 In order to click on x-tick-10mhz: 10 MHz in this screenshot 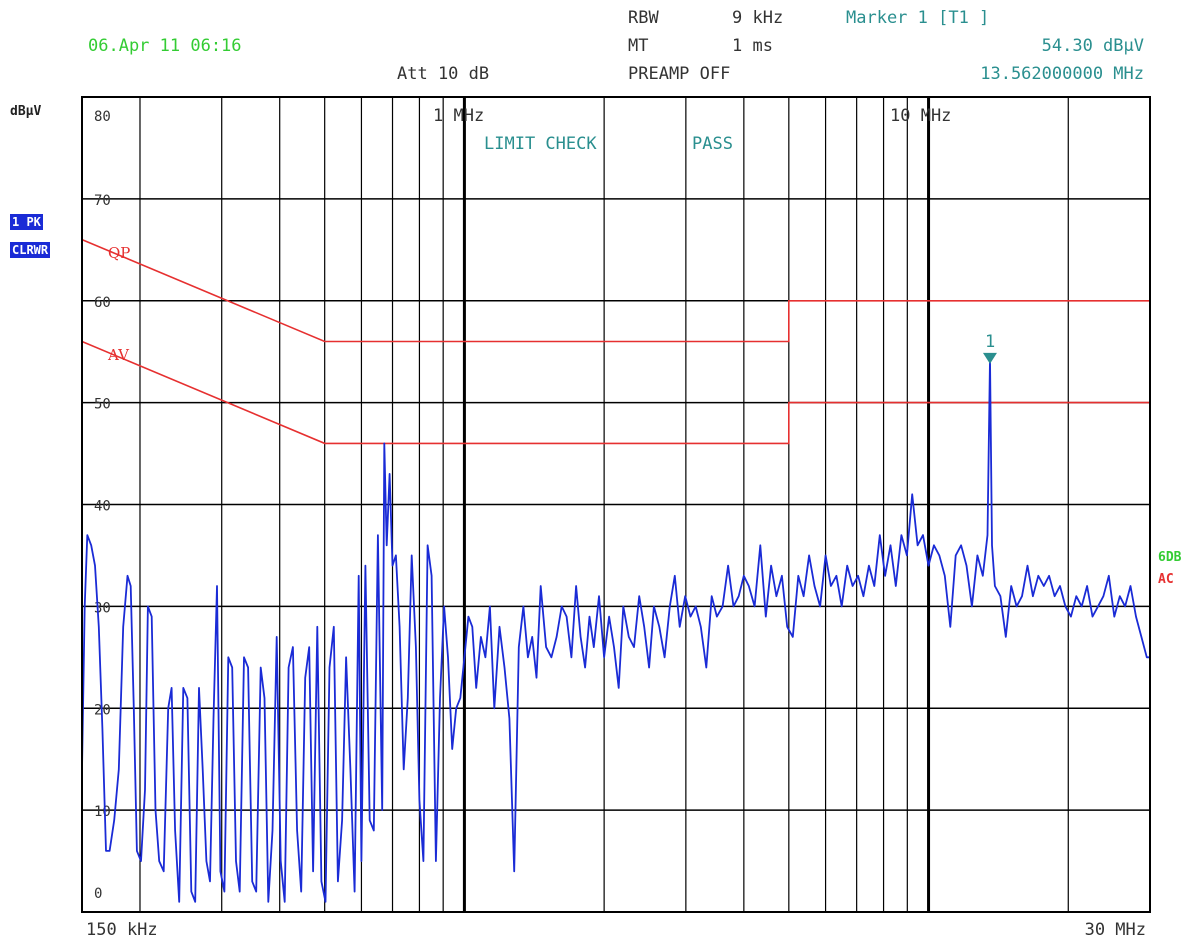, I will do `click(921, 116)`.